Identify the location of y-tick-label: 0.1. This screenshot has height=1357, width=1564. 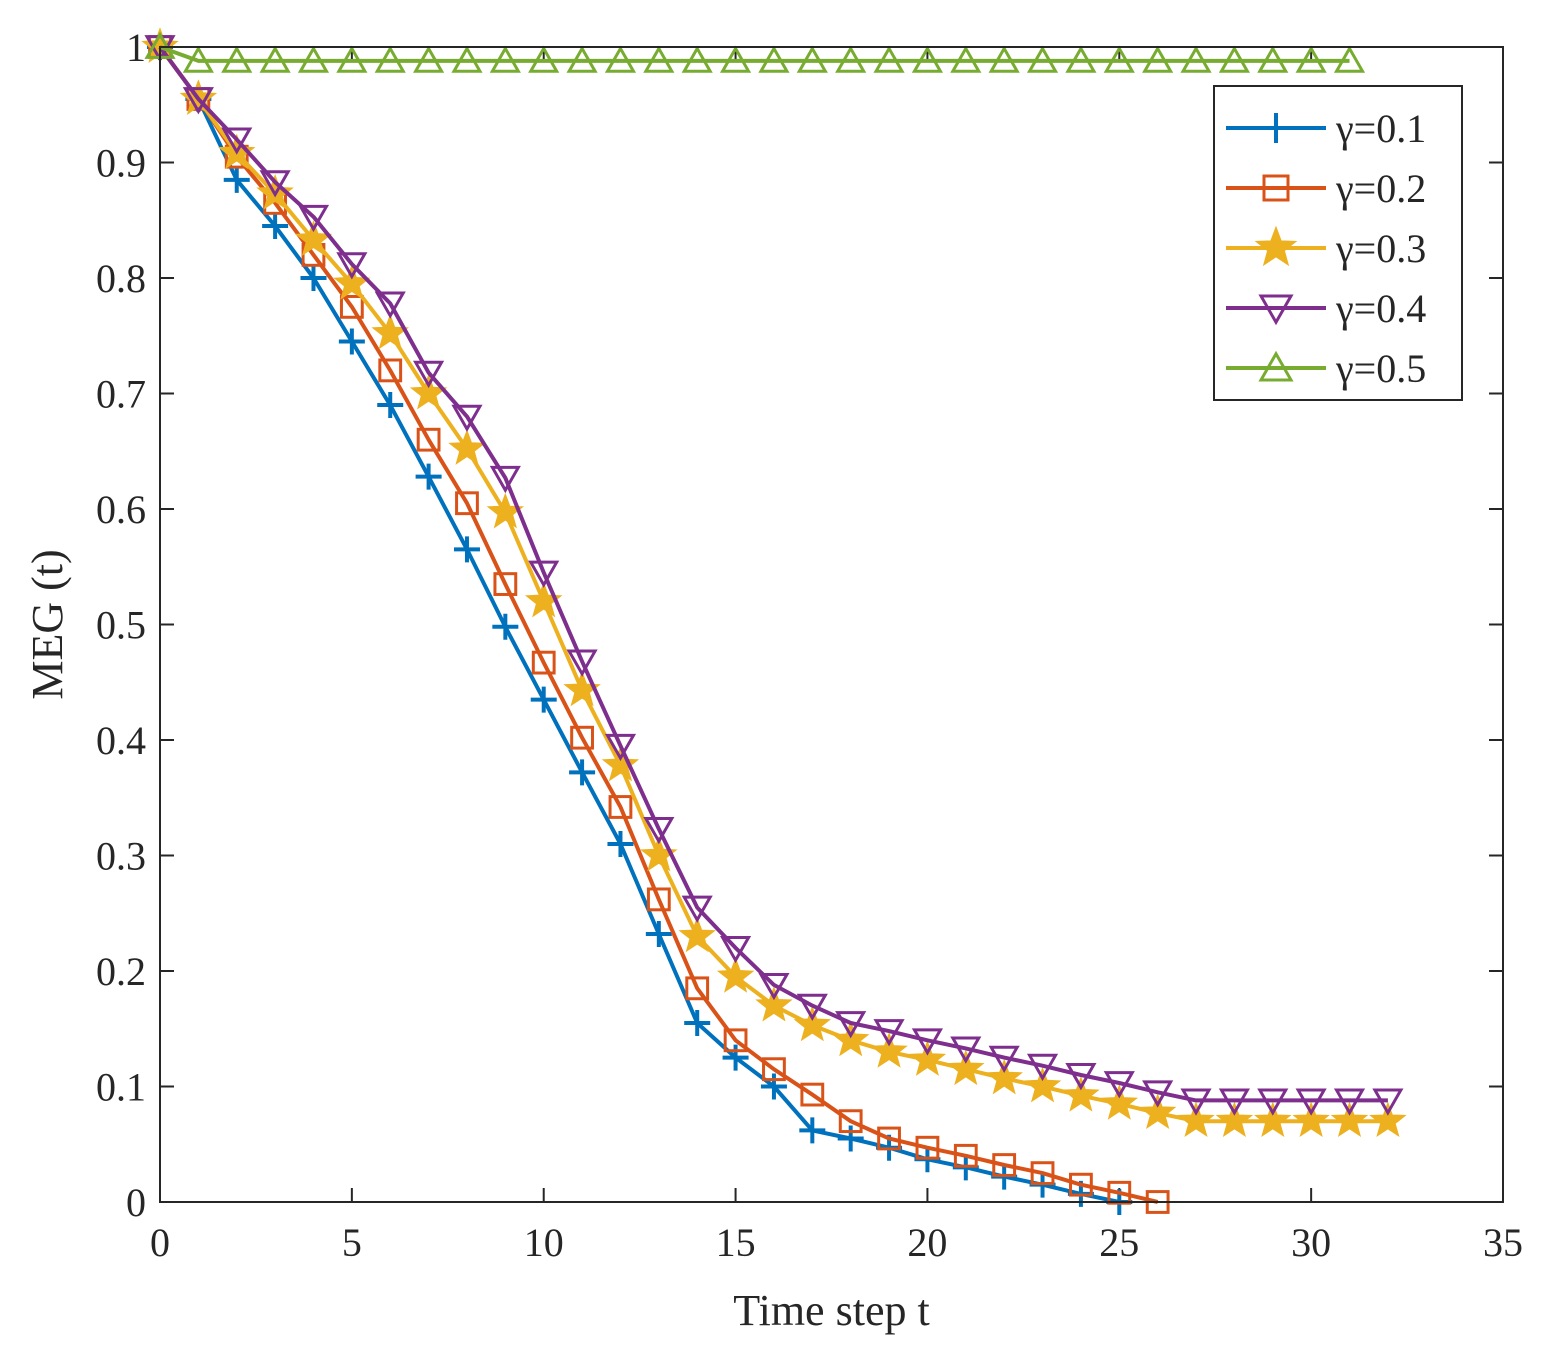
(121, 1087).